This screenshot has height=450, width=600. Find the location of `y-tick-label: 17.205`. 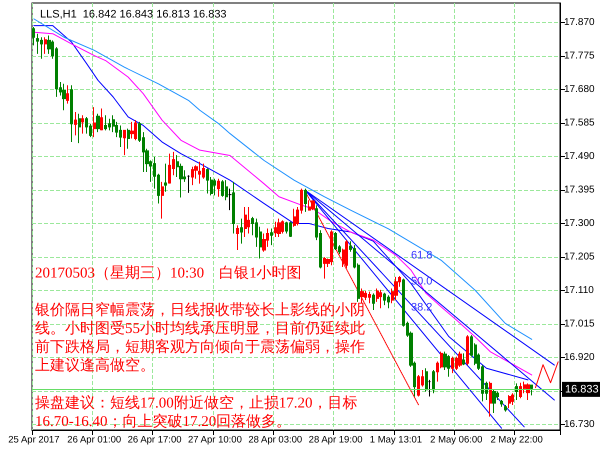

y-tick-label: 17.205 is located at coordinates (580, 257).